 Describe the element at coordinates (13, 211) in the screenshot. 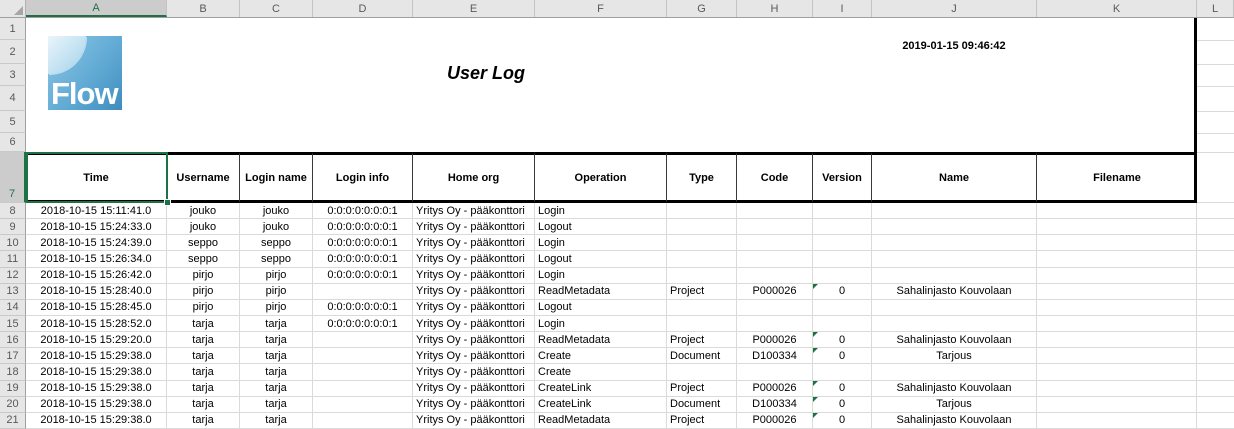

I see `row-header-8: 8` at that location.